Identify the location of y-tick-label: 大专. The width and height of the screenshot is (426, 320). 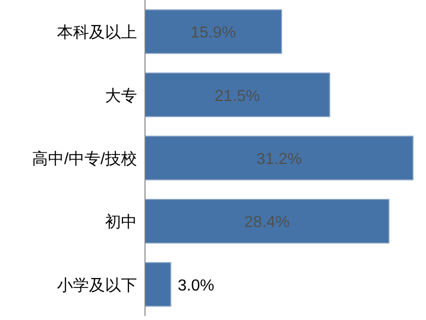
(121, 95).